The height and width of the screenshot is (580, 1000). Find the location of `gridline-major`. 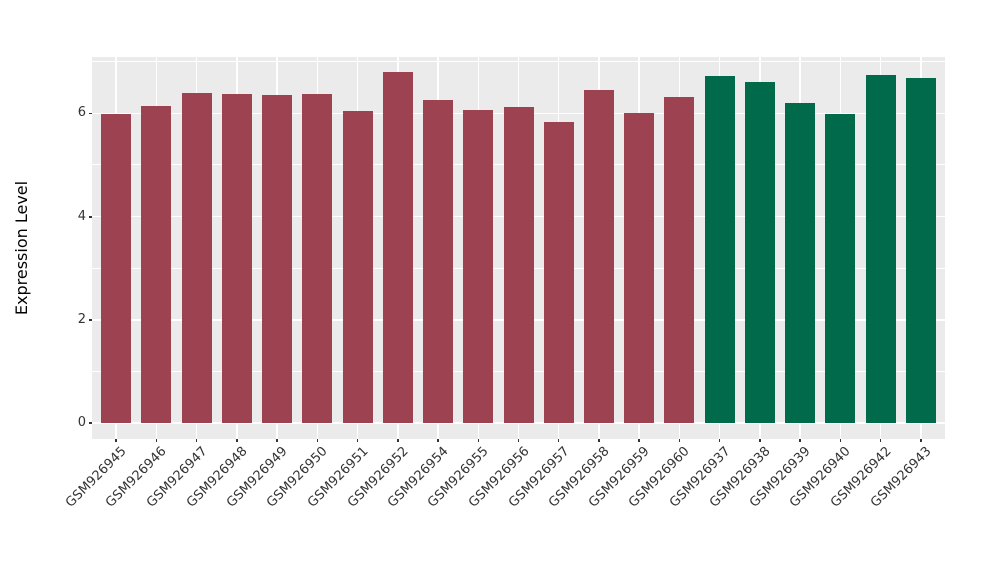

gridline-major is located at coordinates (518, 423).